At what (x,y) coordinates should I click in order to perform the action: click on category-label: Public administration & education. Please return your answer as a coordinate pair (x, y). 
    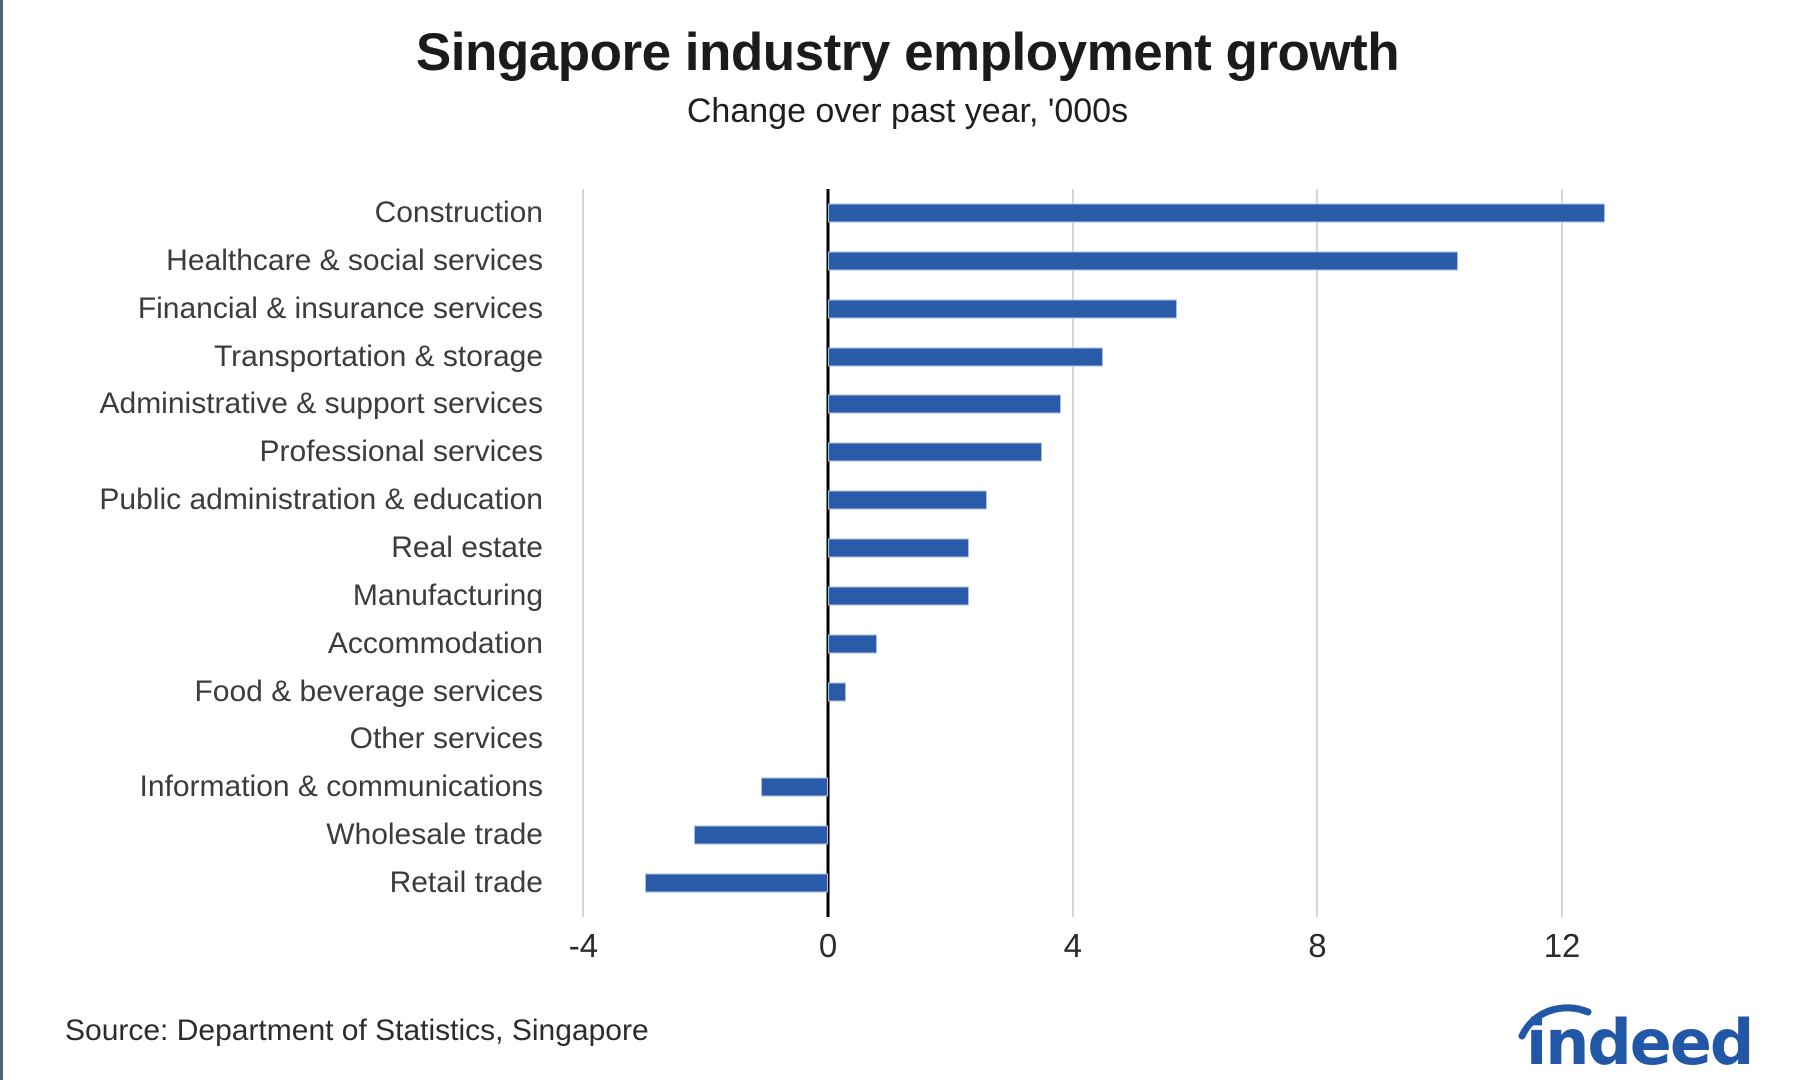
    Looking at the image, I should click on (321, 500).